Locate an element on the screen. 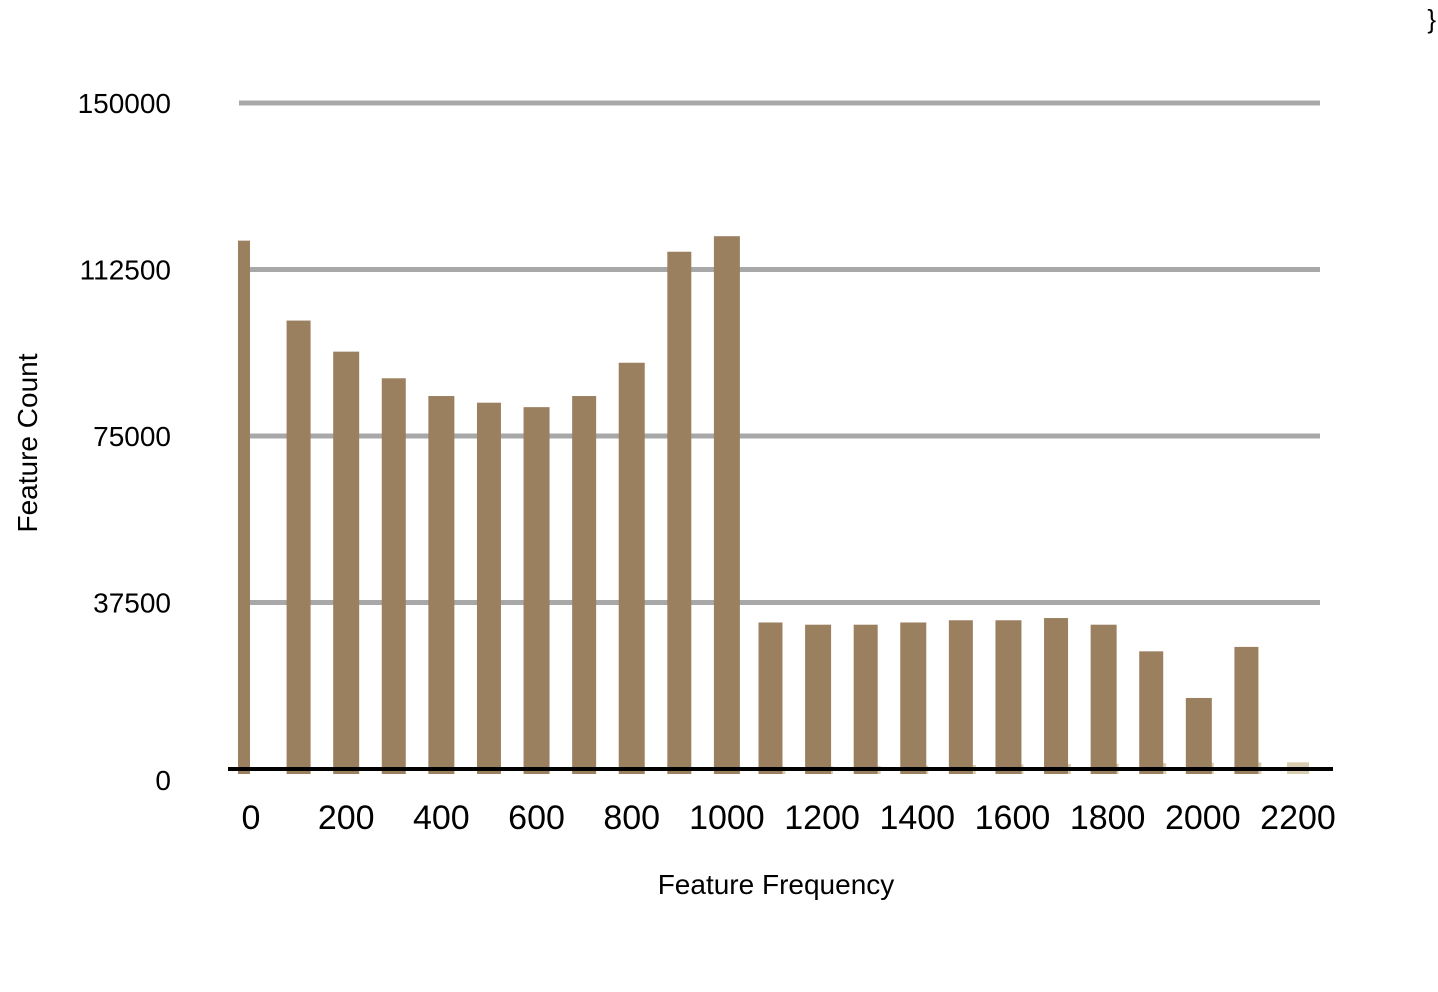  corner-glyph: } is located at coordinates (1431, 19).